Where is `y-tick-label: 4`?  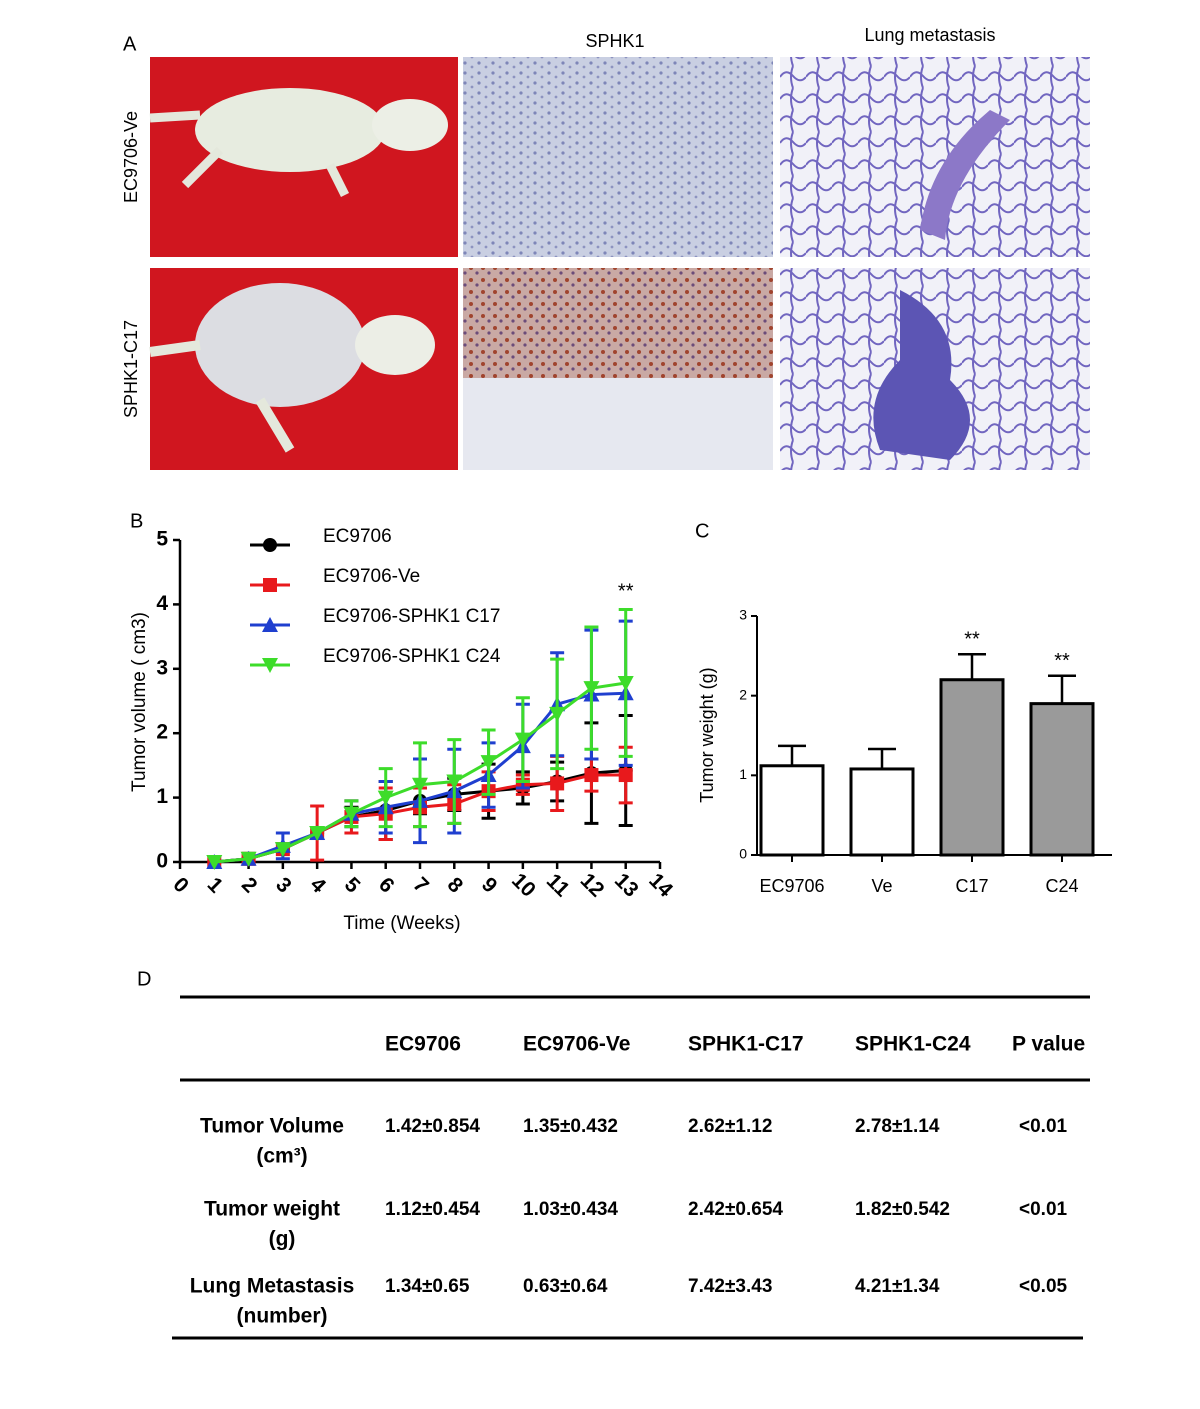
y-tick-label: 4 is located at coordinates (162, 603).